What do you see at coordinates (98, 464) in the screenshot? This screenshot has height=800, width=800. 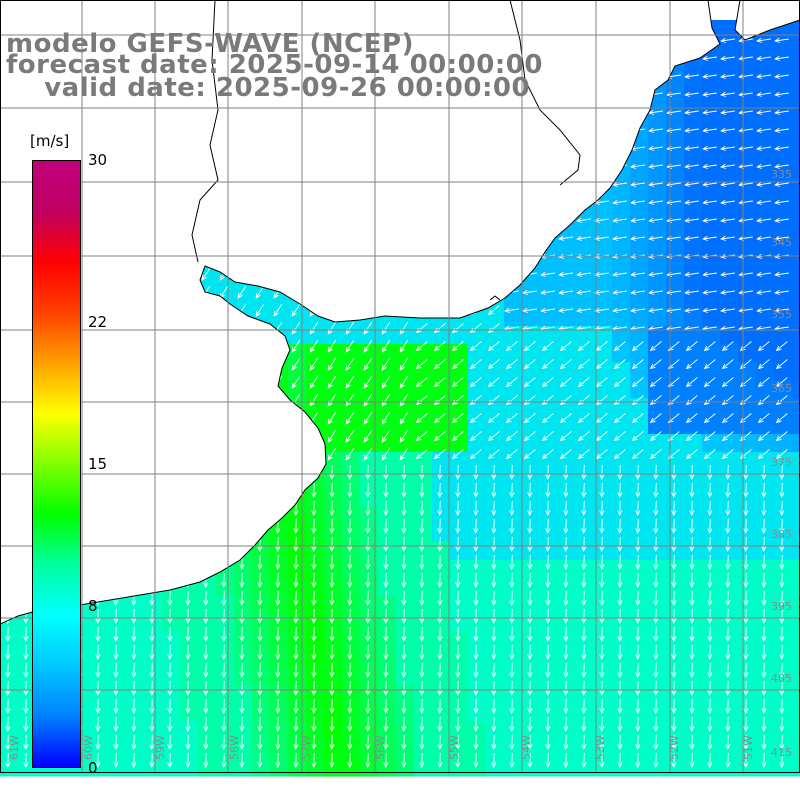 I see `colorbar-tick-label: 15` at bounding box center [98, 464].